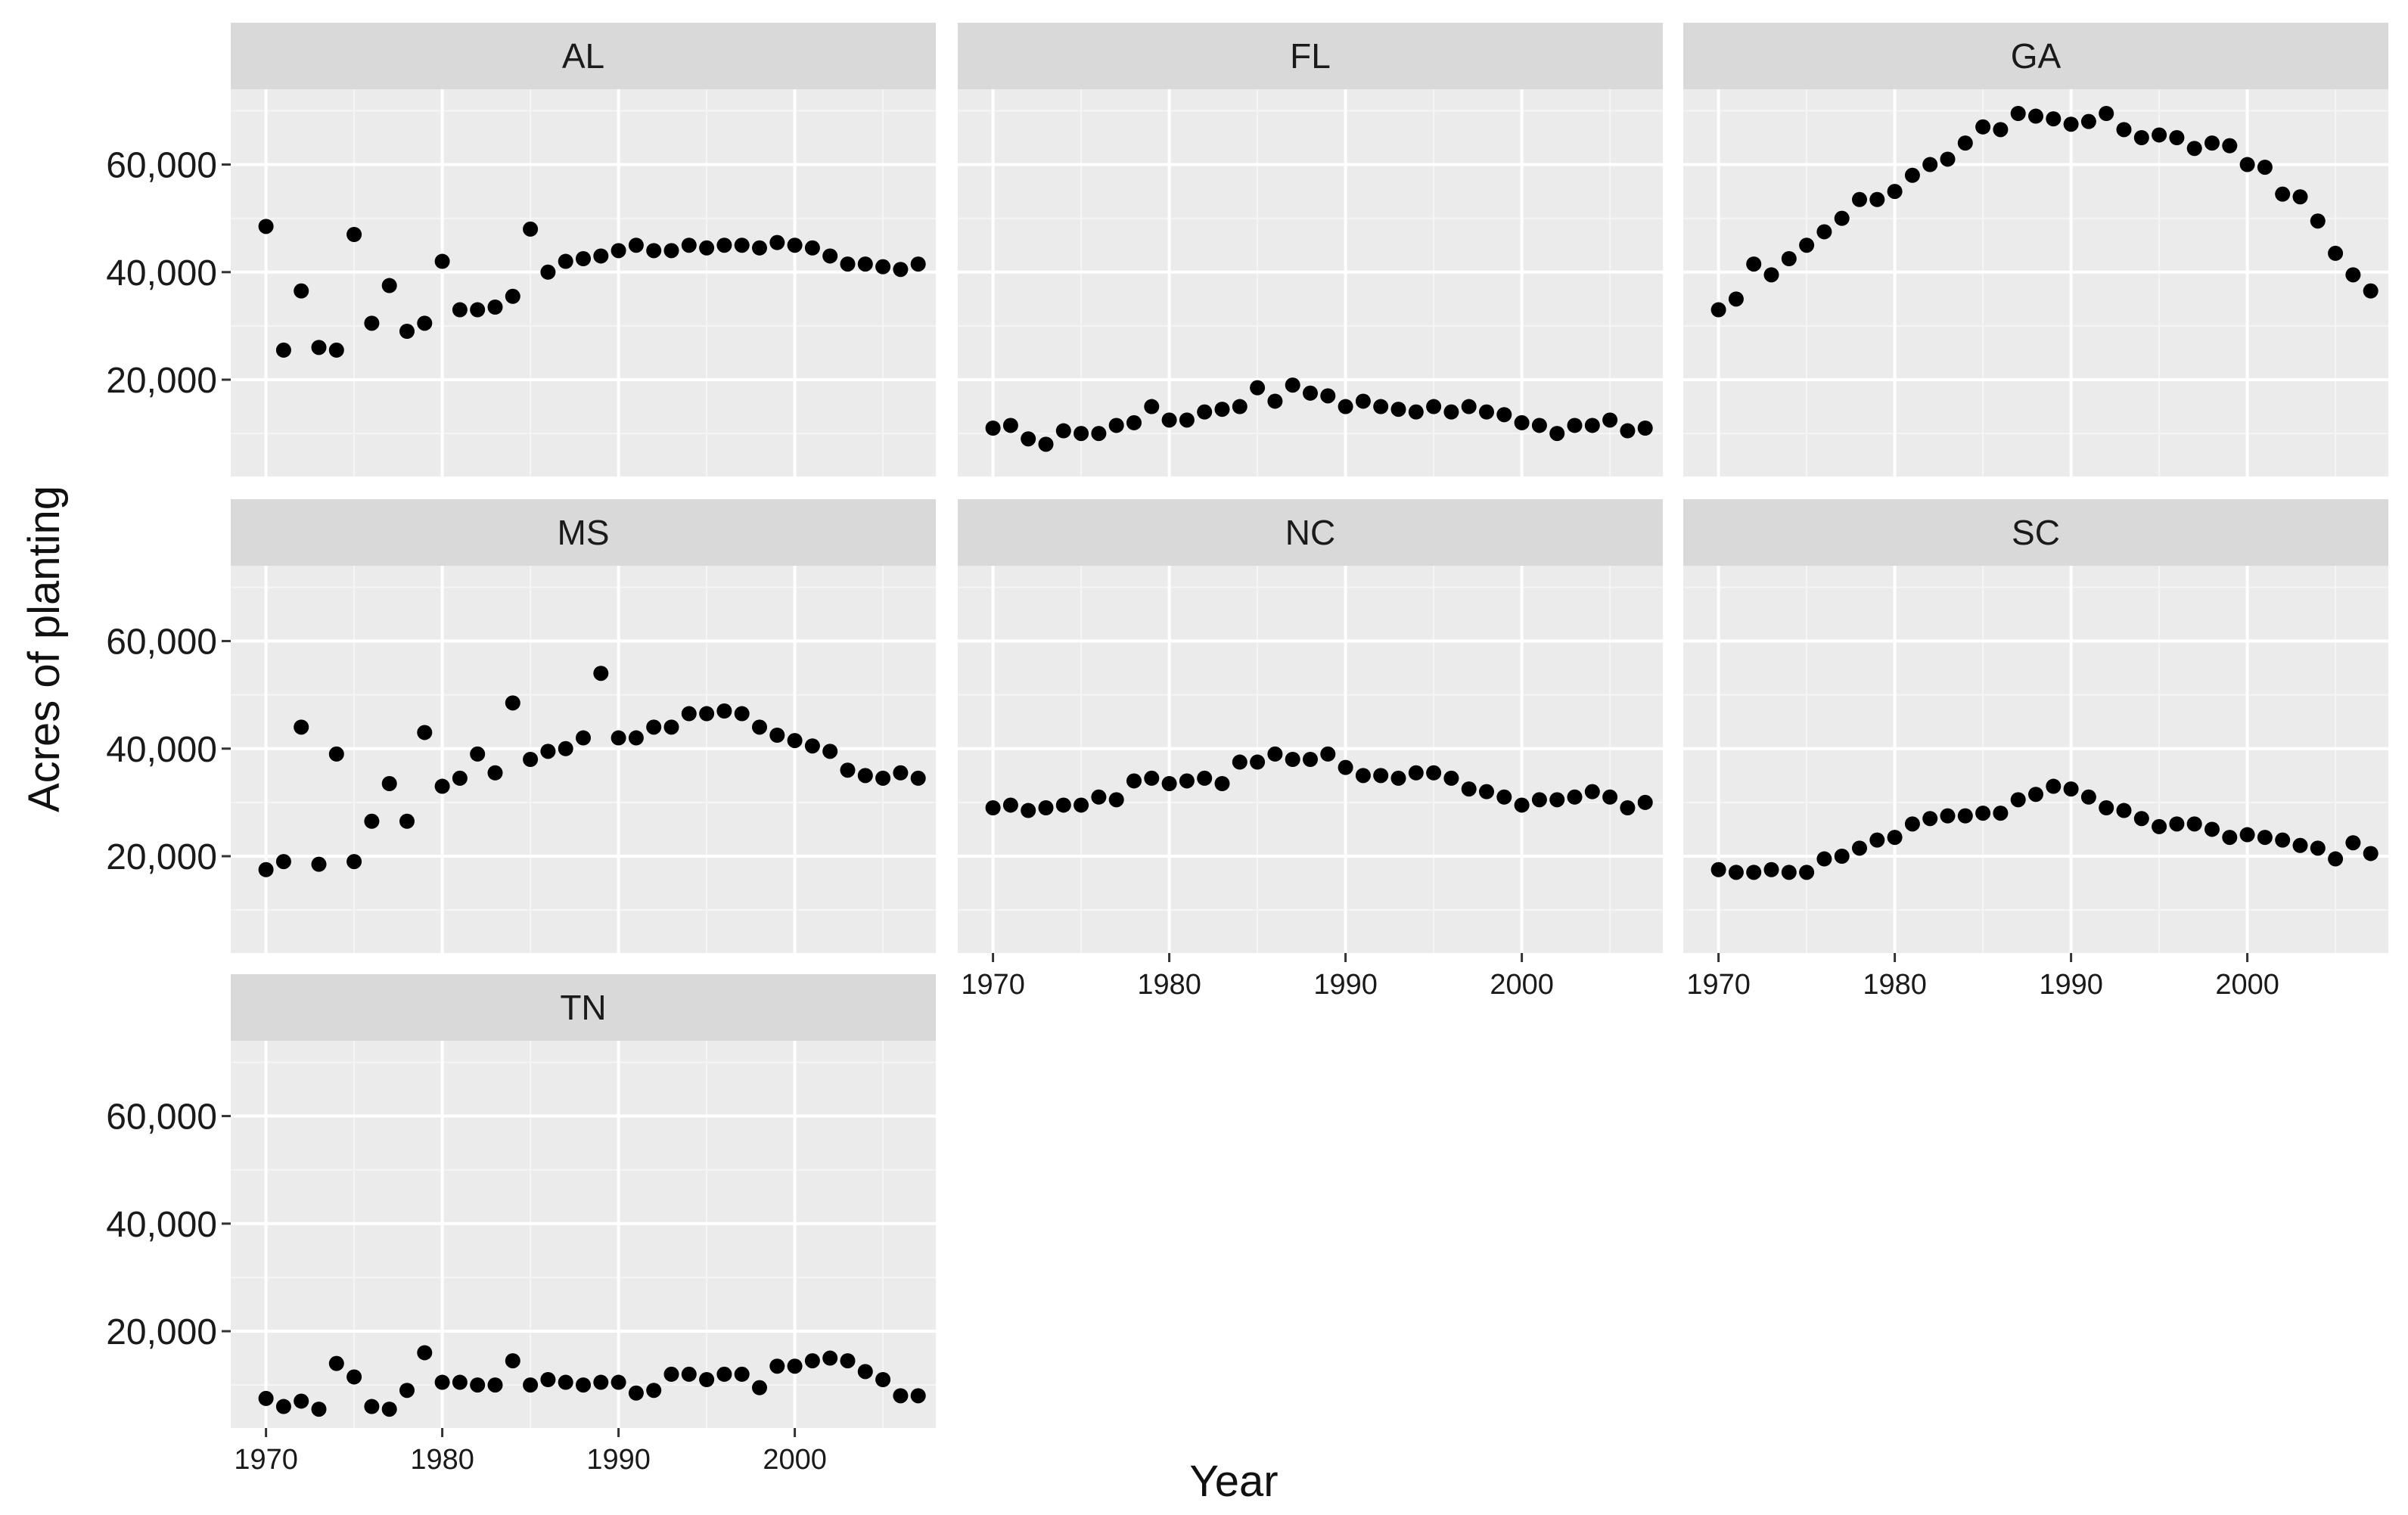 The width and height of the screenshot is (2408, 1515). I want to click on facet-strip-tn, so click(583, 1007).